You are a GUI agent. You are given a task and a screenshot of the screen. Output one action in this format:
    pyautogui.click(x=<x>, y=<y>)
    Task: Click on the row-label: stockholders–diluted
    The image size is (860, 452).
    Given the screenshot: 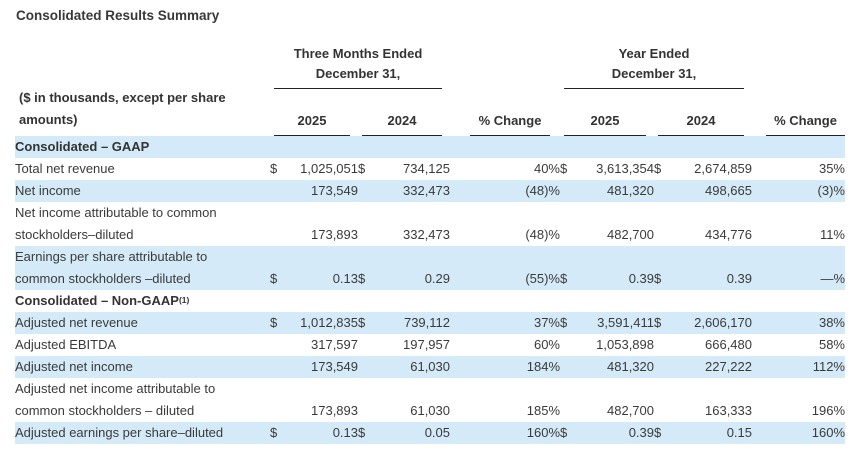 What is the action you would take?
    pyautogui.click(x=74, y=234)
    